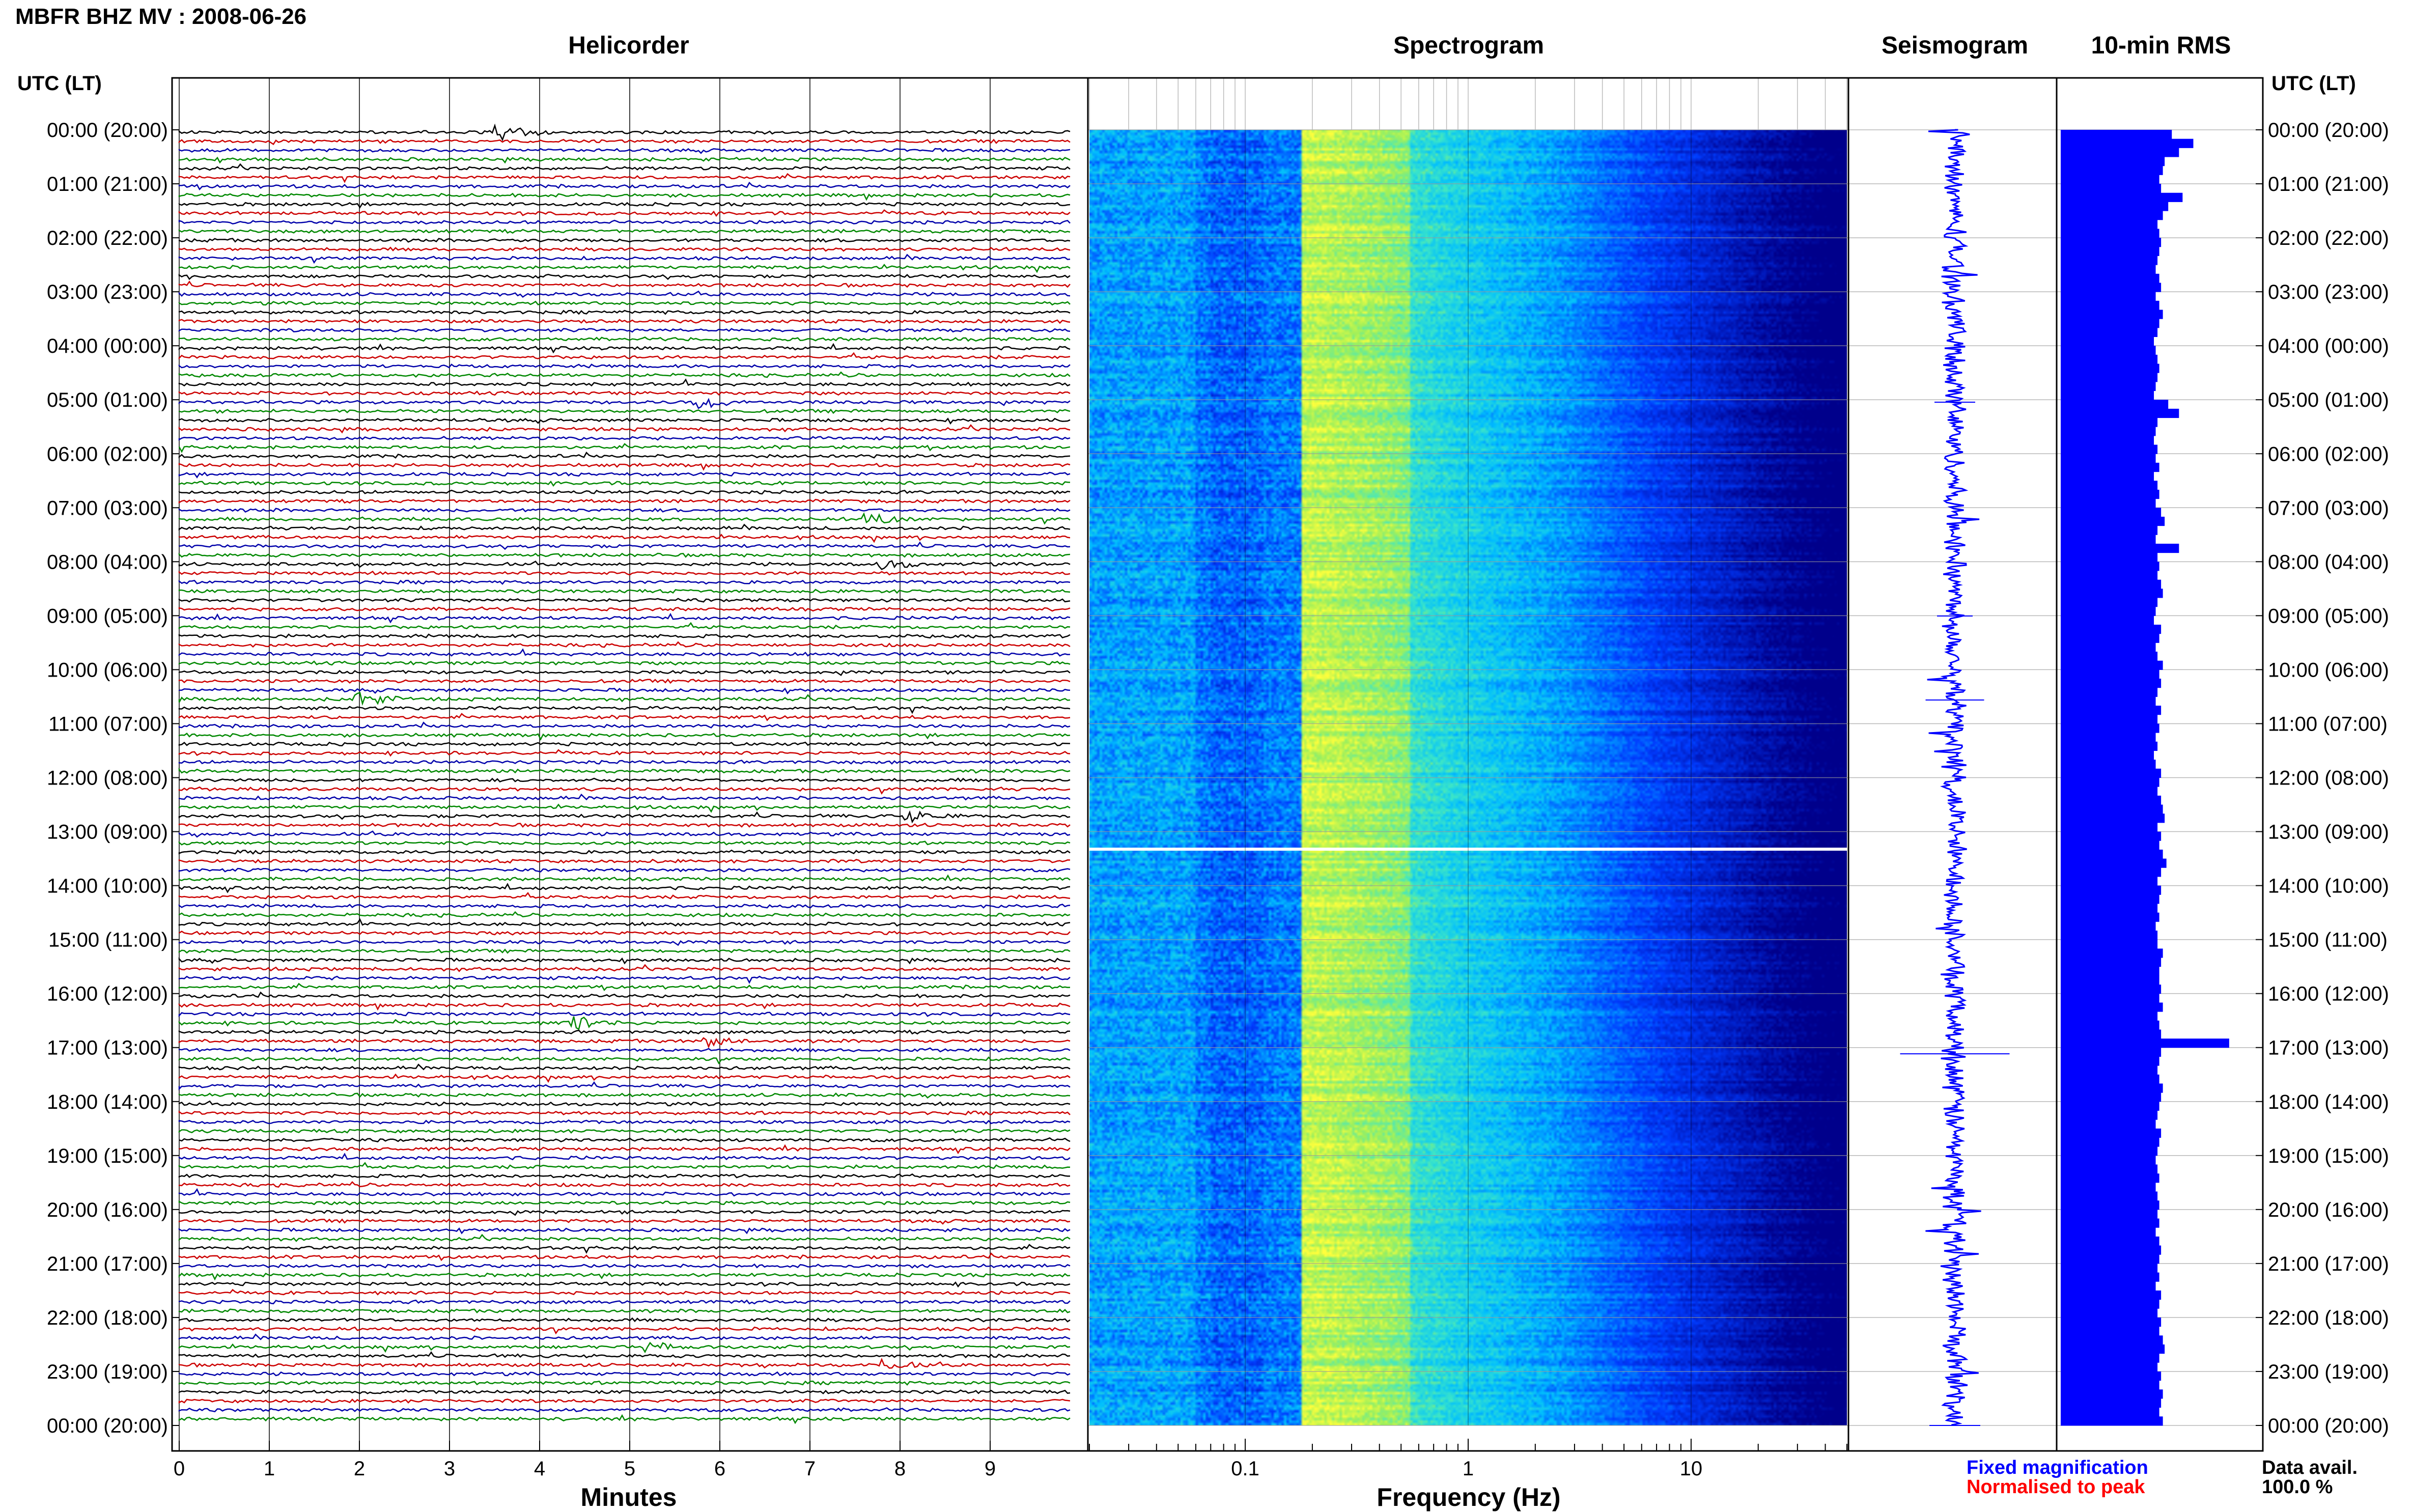 This screenshot has height=1512, width=2413. Describe the element at coordinates (2328, 1102) in the screenshot. I see `utc-label-right: 18:00 (14:00)` at that location.